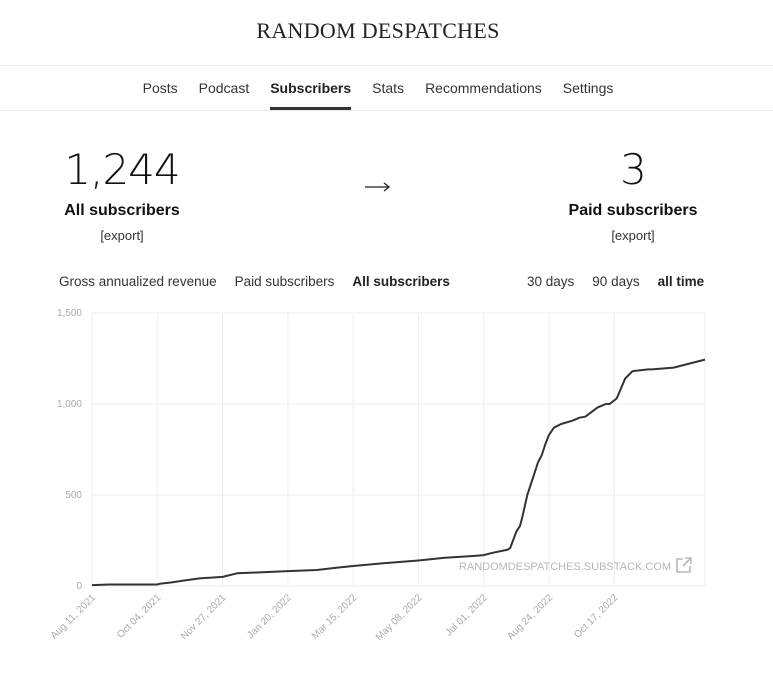  I want to click on range-filter-group: 30 days 90 days all time, so click(615, 281).